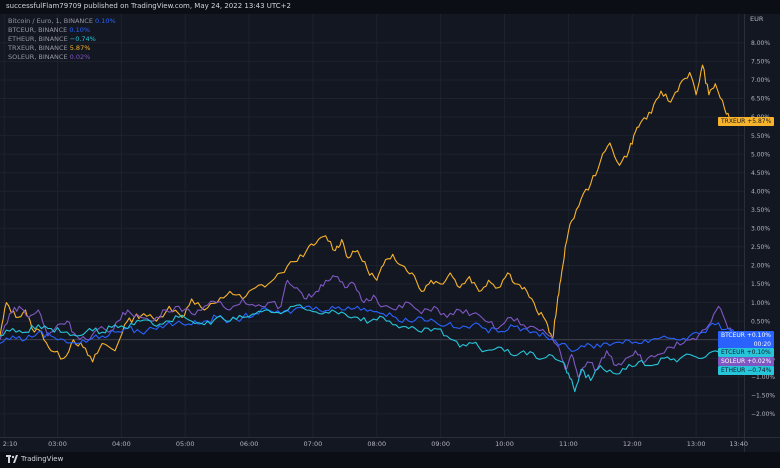 The image size is (780, 468). Describe the element at coordinates (80, 48) in the screenshot. I see `legend-value: 5.87%` at that location.